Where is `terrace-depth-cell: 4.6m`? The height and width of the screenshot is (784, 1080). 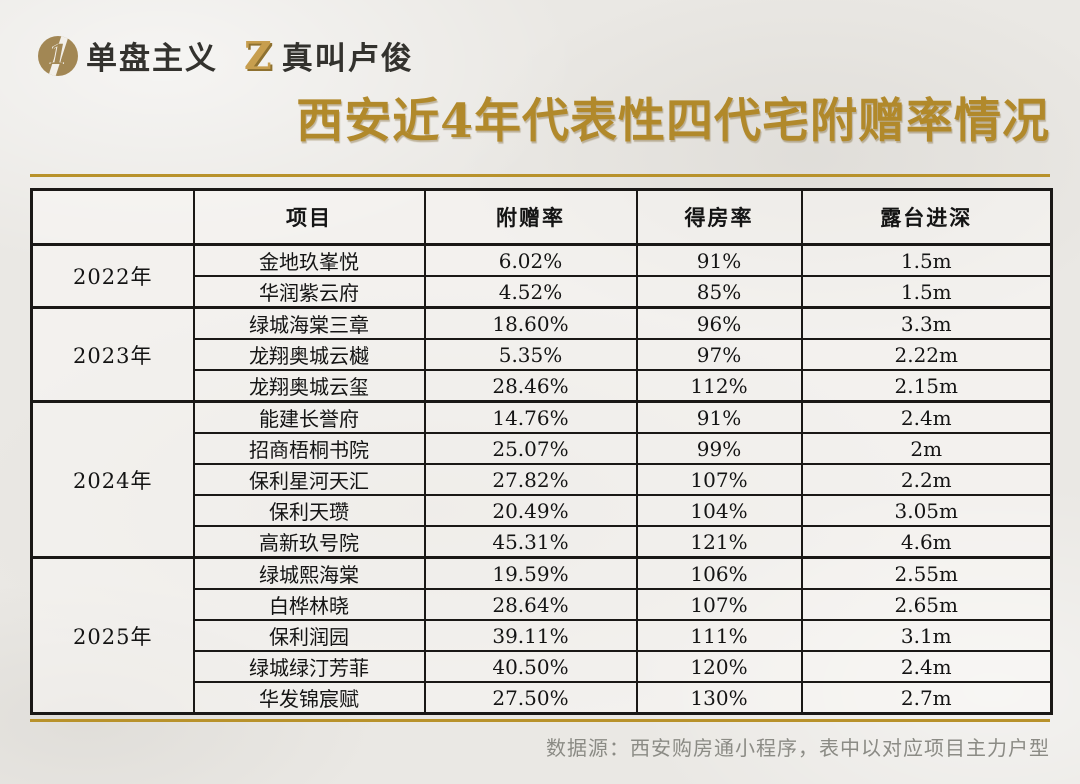
terrace-depth-cell: 4.6m is located at coordinates (926, 542).